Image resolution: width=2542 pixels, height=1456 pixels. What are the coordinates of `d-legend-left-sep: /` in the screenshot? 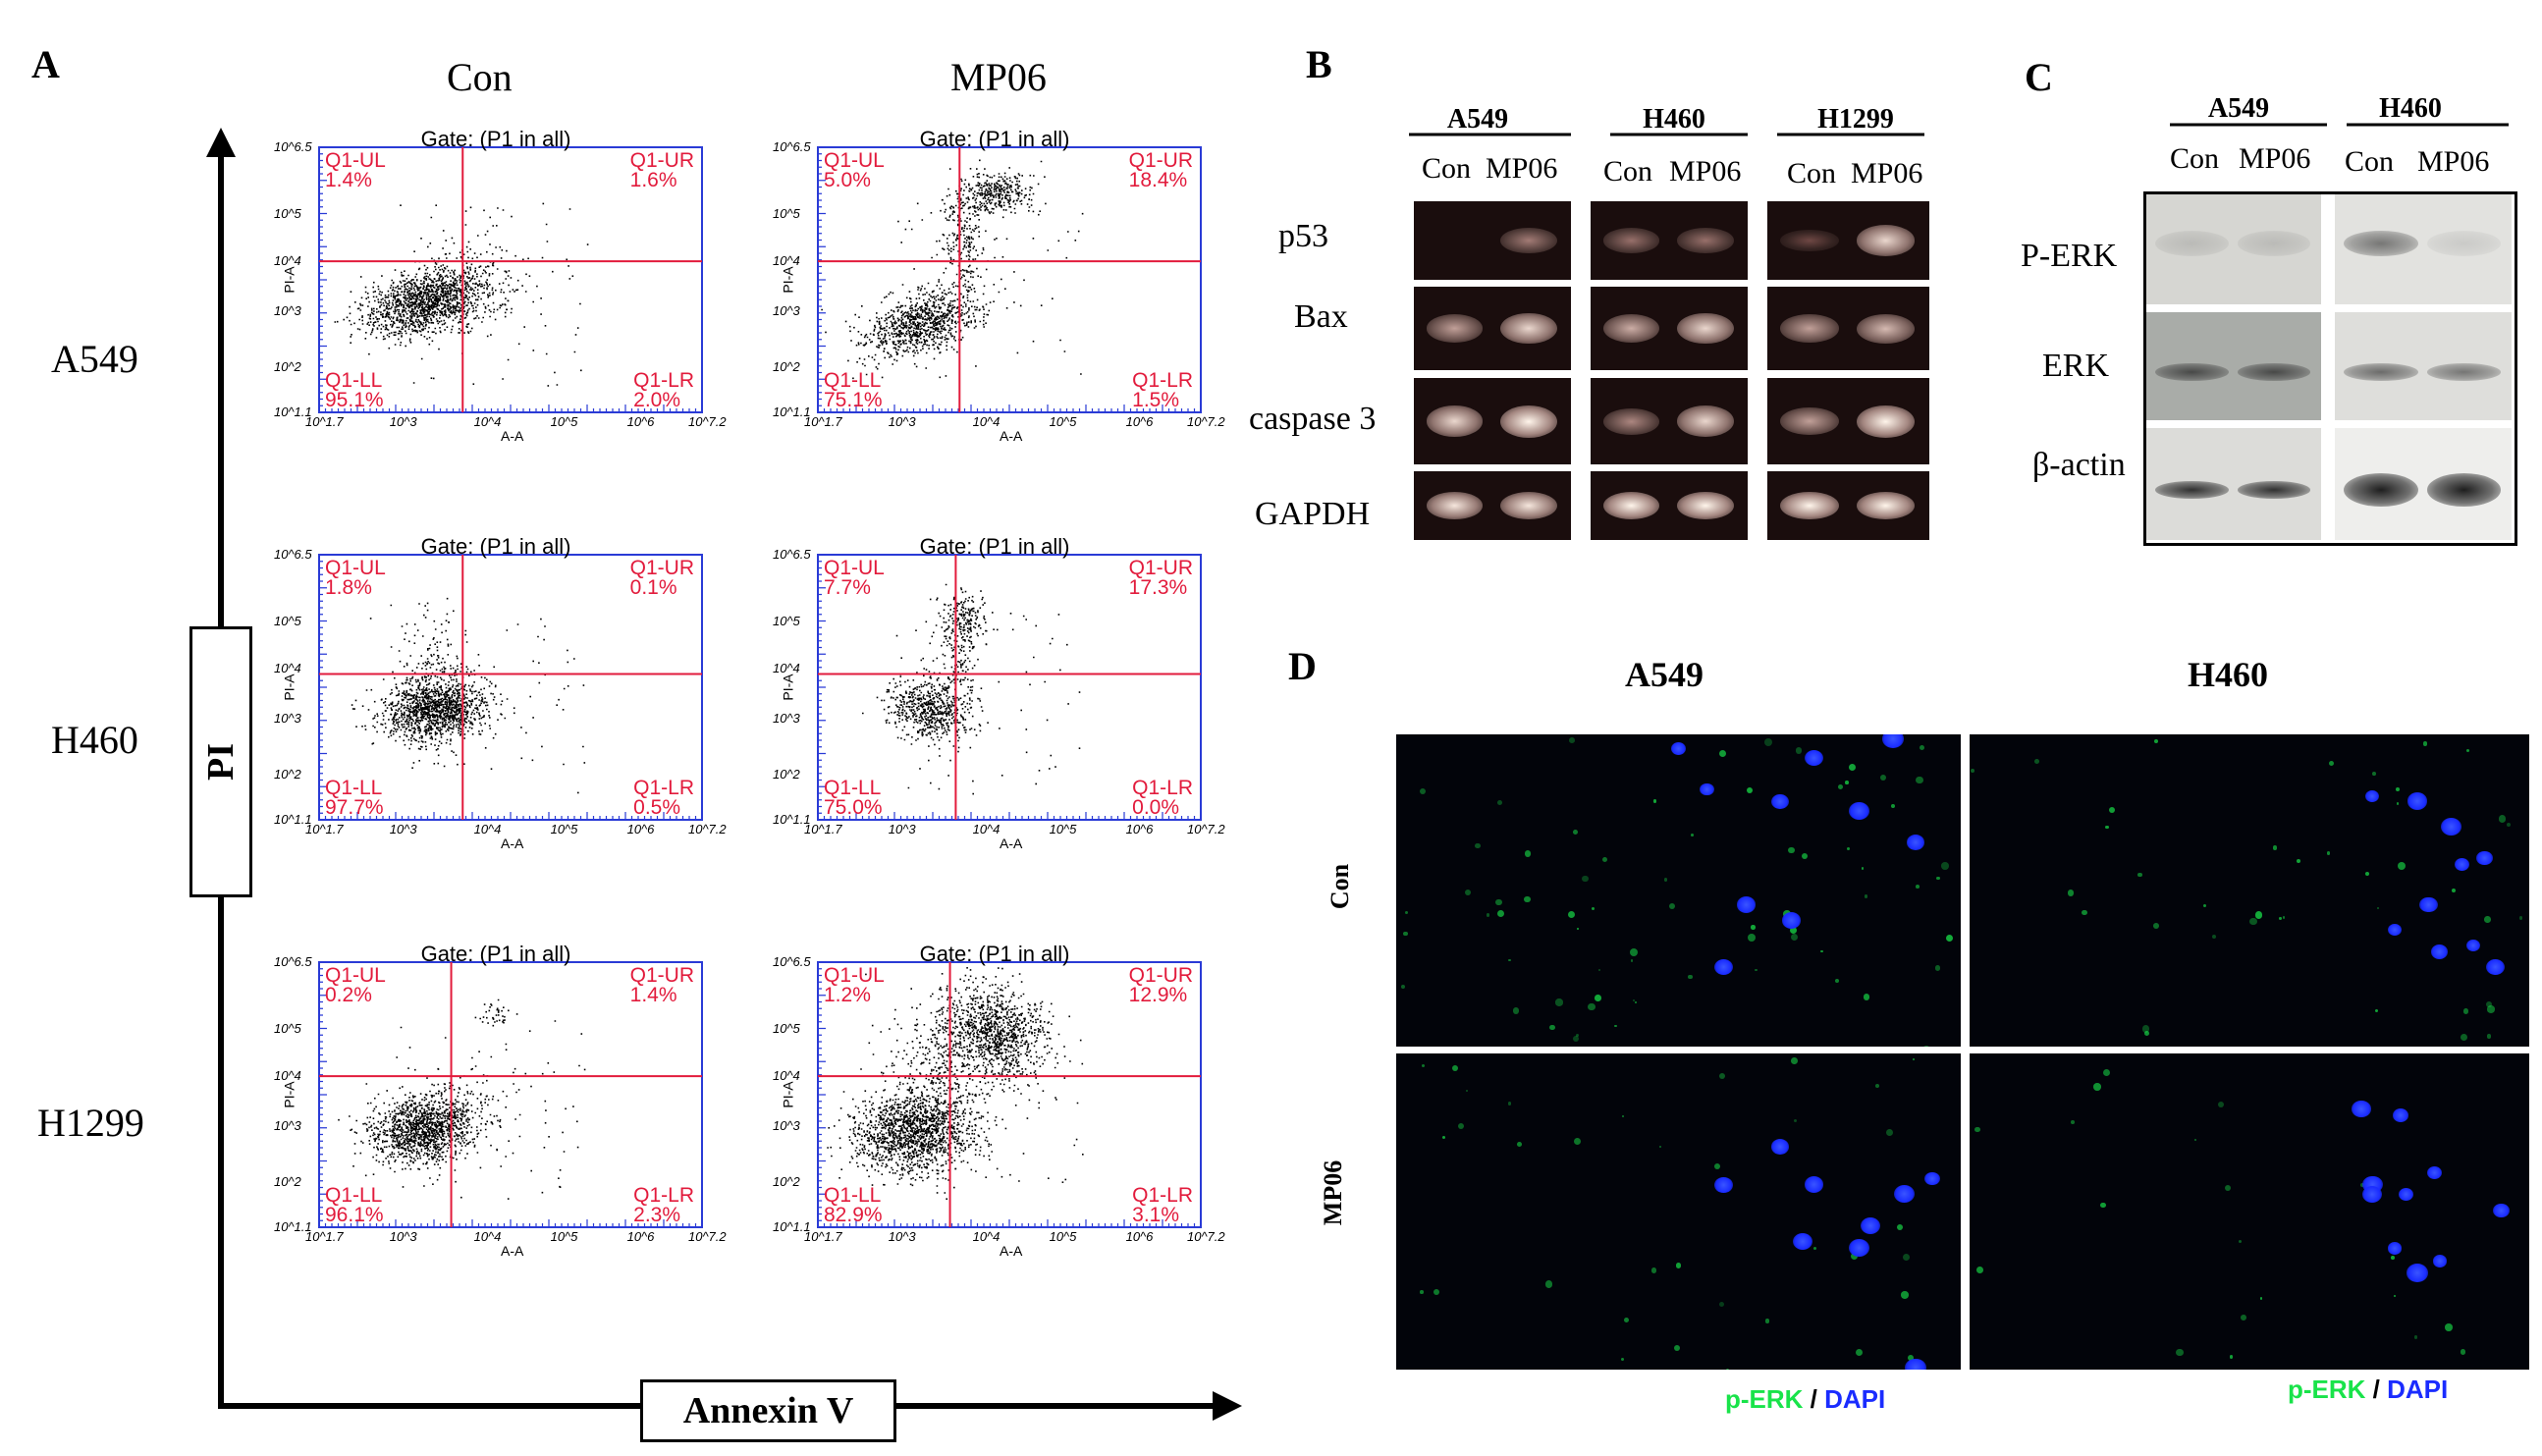 It's located at (1814, 1399).